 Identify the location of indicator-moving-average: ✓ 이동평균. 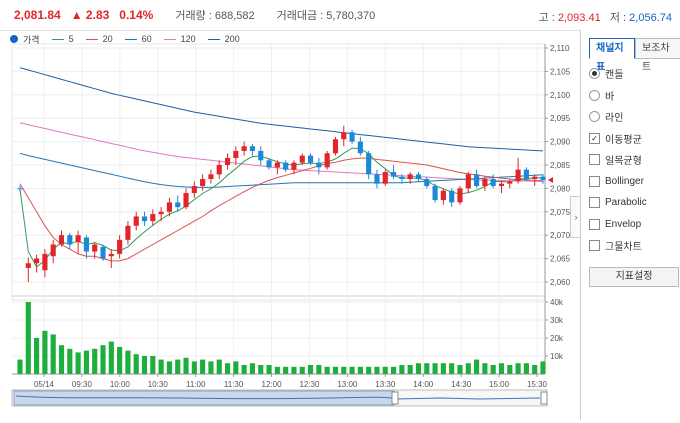
(633, 139).